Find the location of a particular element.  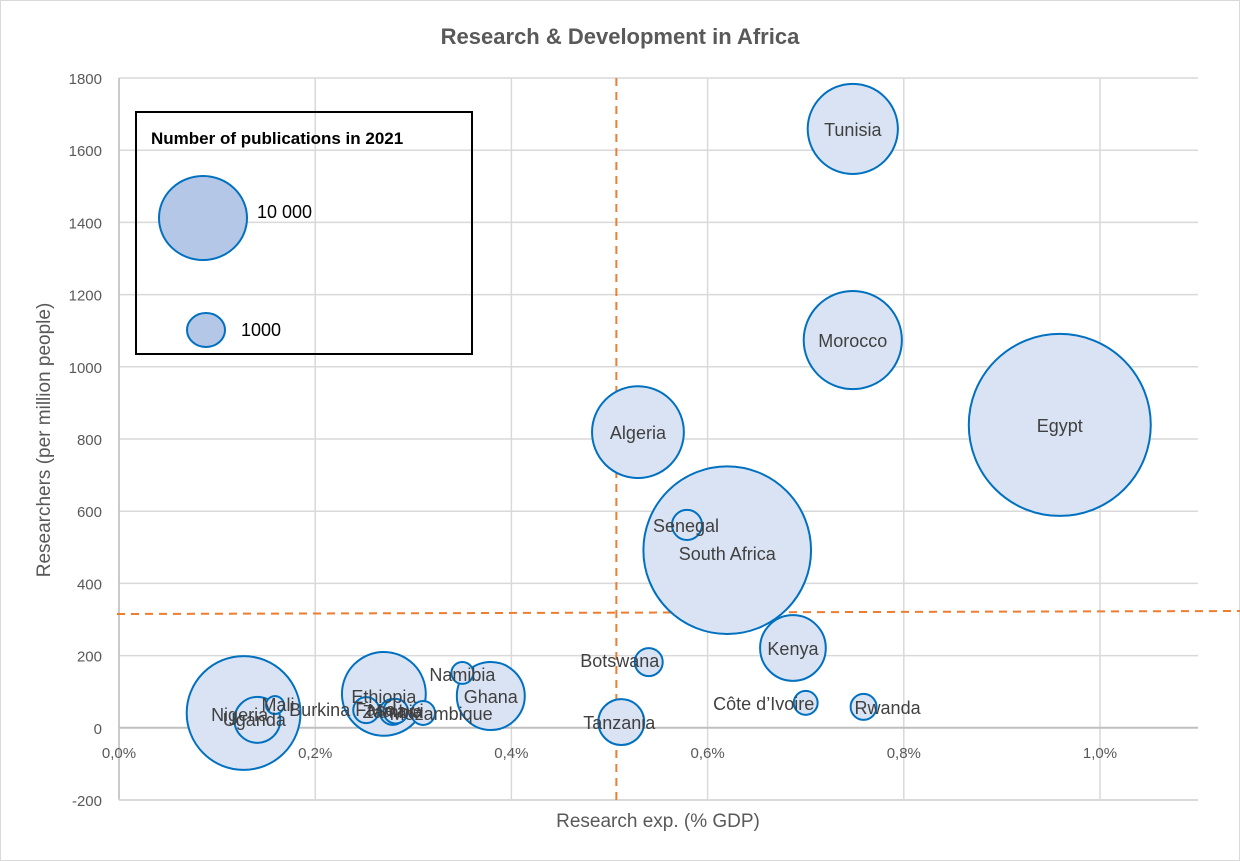

bubble-label-kenya: Kenya is located at coordinates (793, 649).